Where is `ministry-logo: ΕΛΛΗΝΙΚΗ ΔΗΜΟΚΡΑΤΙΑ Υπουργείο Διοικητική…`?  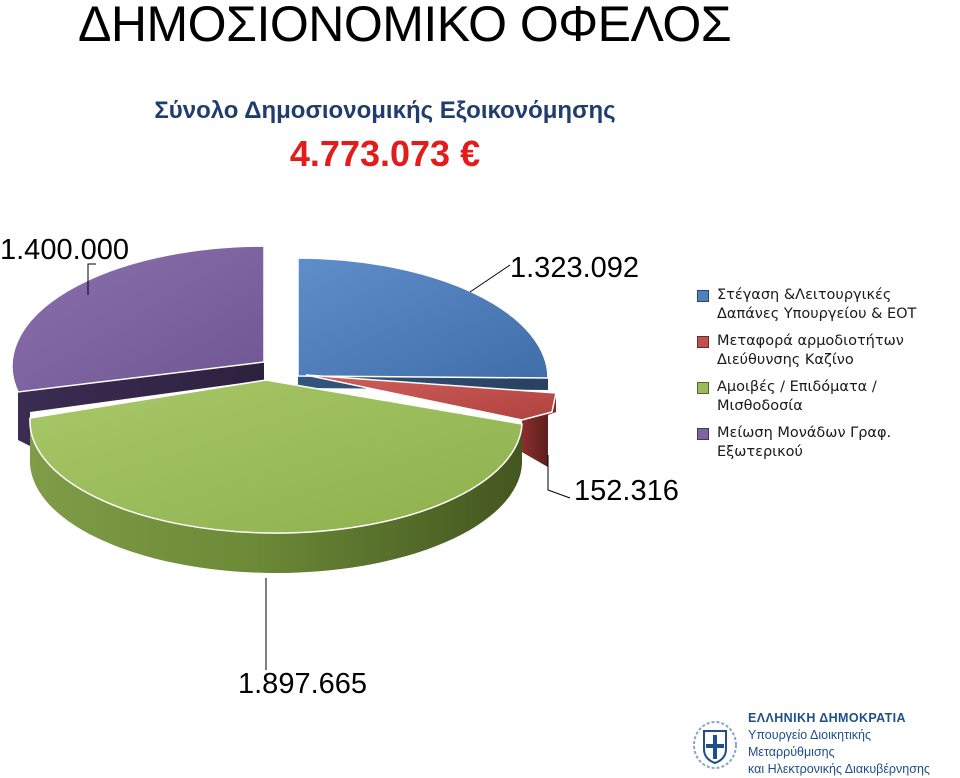
ministry-logo: ΕΛΛΗΝΙΚΗ ΔΗΜΟΚΡΑΤΙΑ Υπουργείο Διοικητική… is located at coordinates (826, 743).